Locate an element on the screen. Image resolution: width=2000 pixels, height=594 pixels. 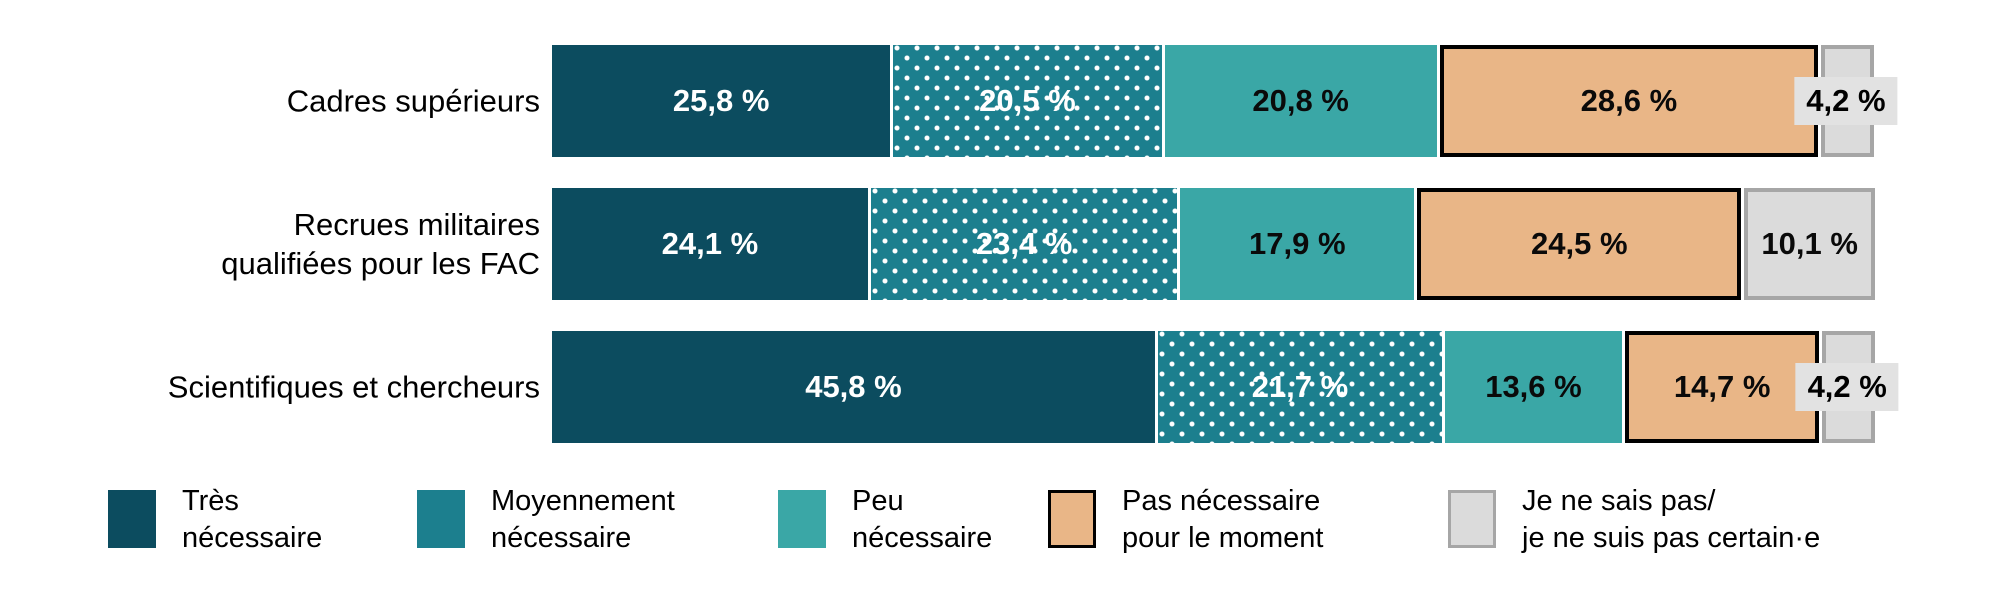
legend-label: Pas nécessaire pour le moment is located at coordinates (1223, 520).